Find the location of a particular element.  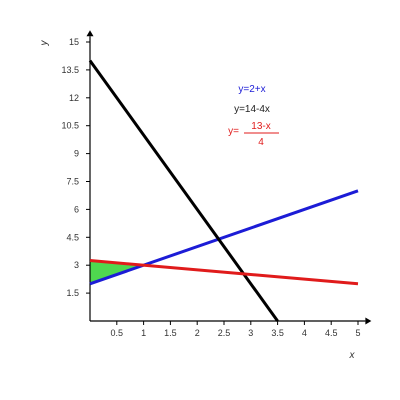

y-tick-label: 9 is located at coordinates (76, 154).